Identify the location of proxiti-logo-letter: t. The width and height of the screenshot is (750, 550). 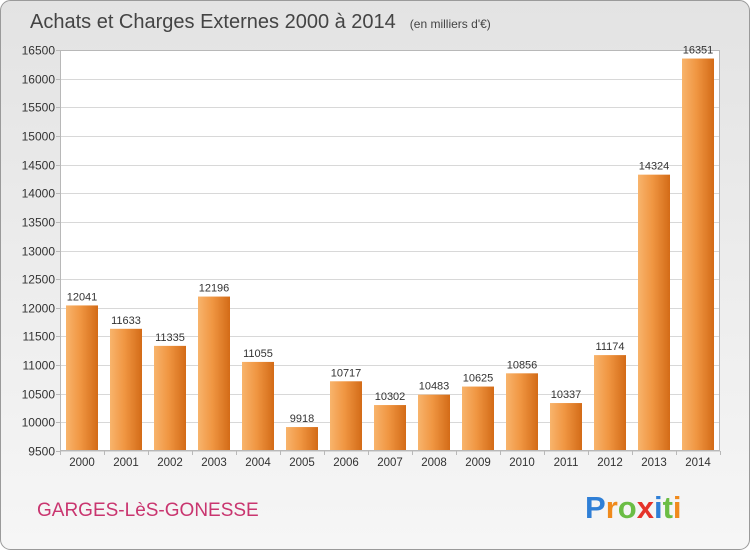
(668, 507).